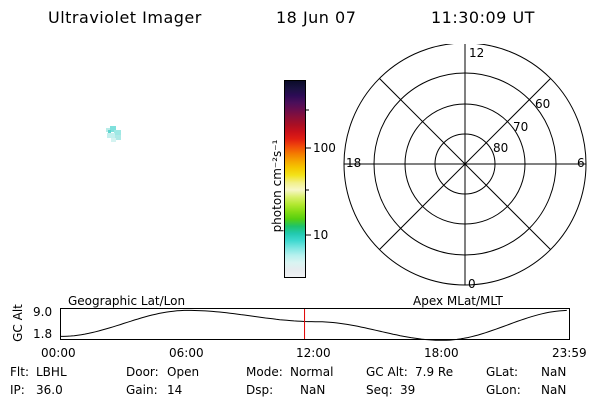 The image size is (600, 400). What do you see at coordinates (113, 134) in the screenshot?
I see `uv-image-blob` at bounding box center [113, 134].